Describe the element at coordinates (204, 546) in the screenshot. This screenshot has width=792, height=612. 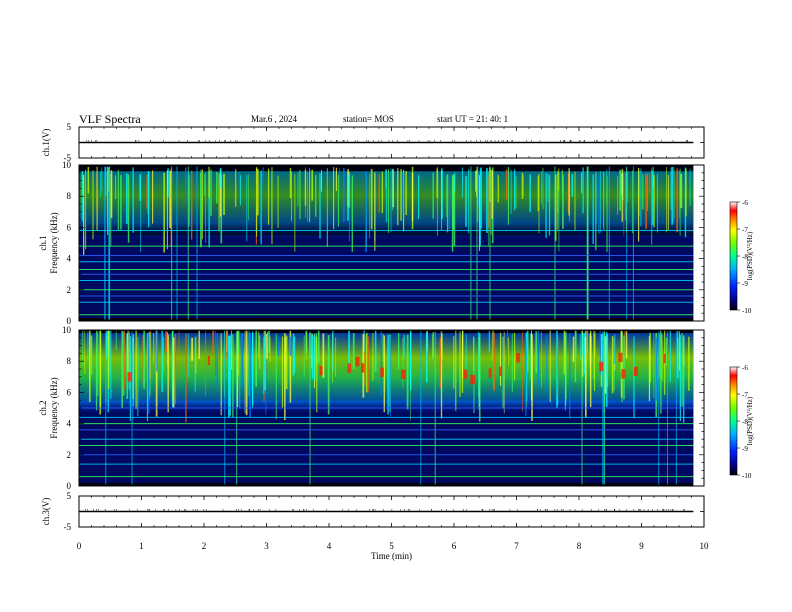
I see `x-tick-label: 2` at that location.